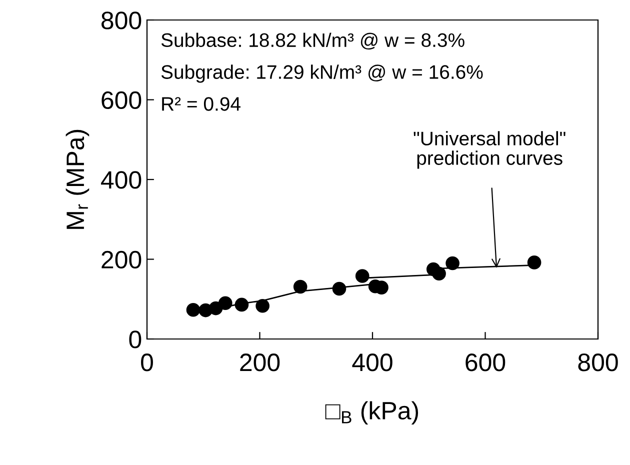 This screenshot has width=630, height=465. What do you see at coordinates (598, 363) in the screenshot?
I see `x-tick-label: 800` at bounding box center [598, 363].